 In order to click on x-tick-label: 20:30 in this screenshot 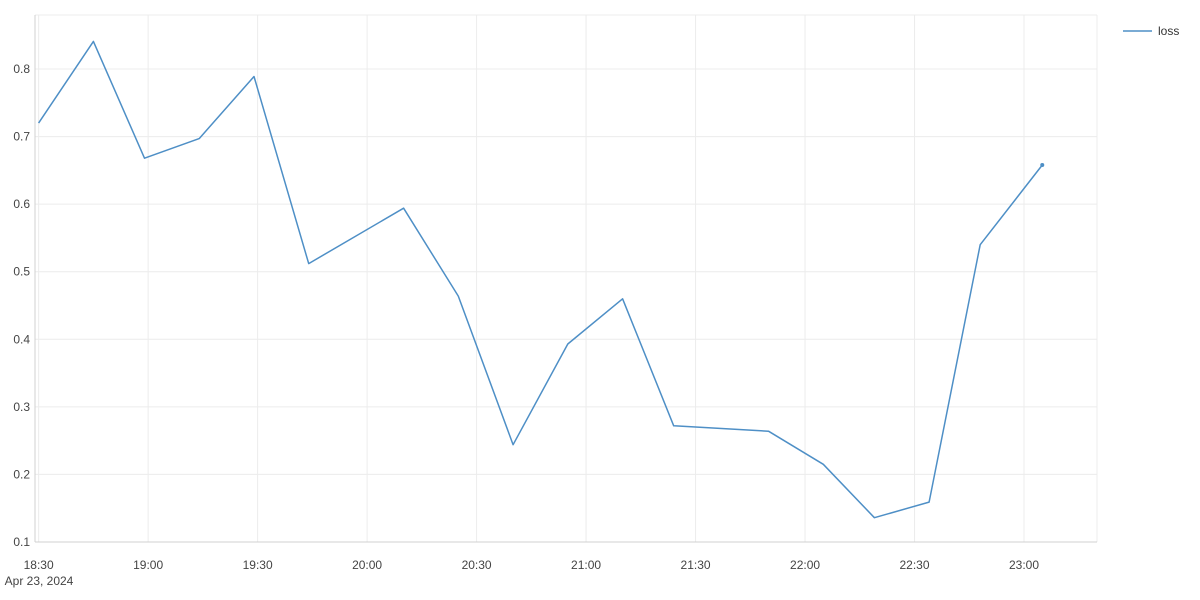, I will do `click(477, 565)`.